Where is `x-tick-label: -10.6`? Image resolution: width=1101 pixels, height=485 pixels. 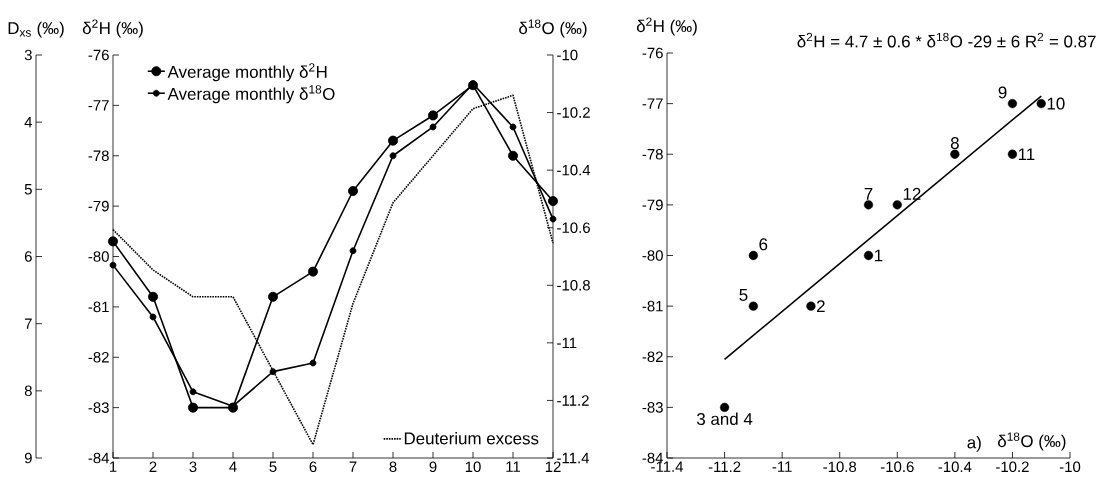 x-tick-label: -10.6 is located at coordinates (897, 467).